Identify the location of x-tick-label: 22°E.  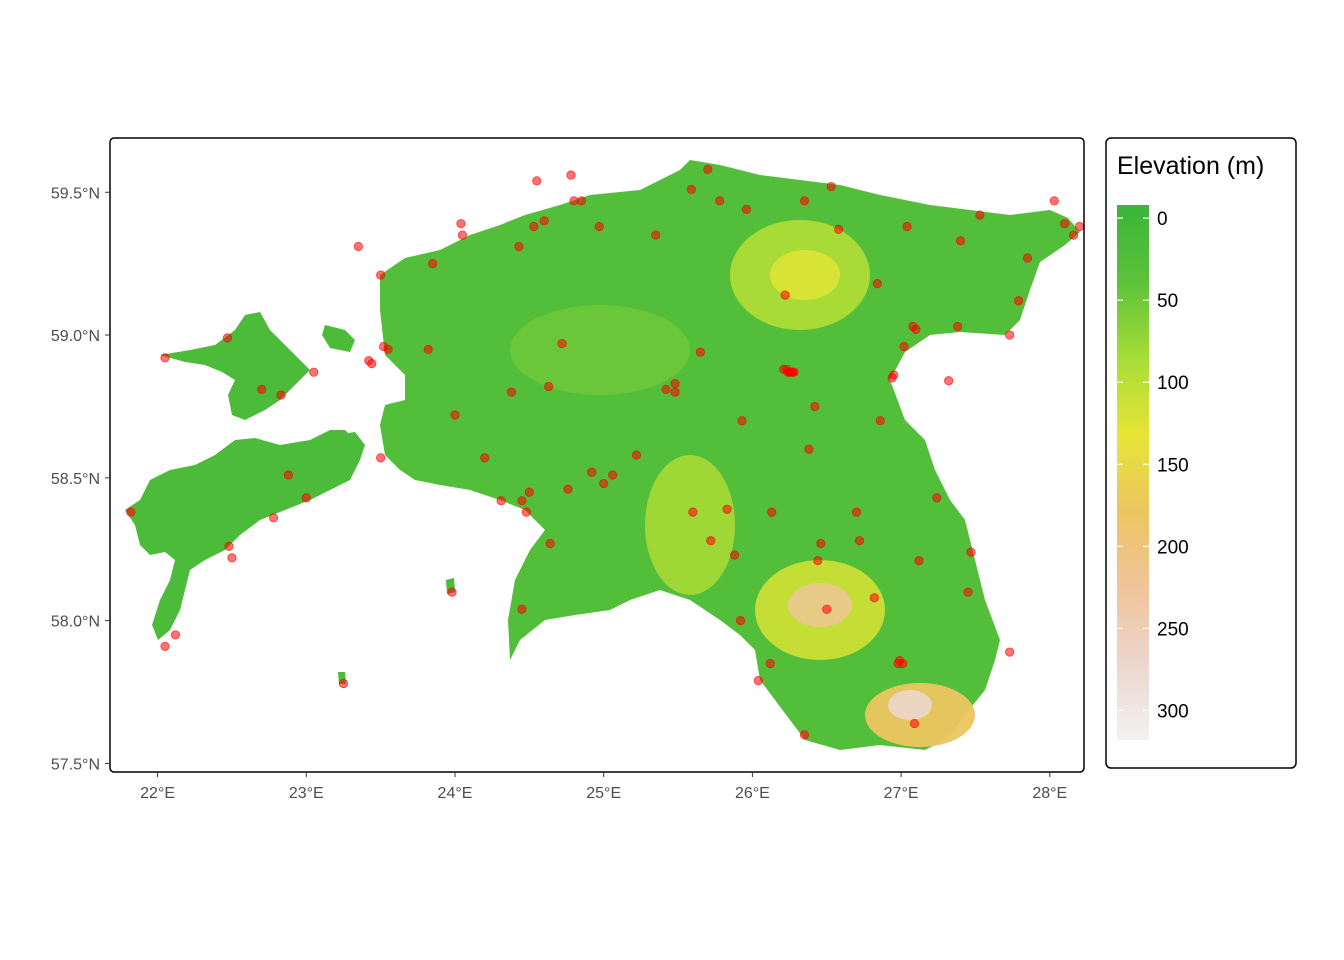
(157, 793).